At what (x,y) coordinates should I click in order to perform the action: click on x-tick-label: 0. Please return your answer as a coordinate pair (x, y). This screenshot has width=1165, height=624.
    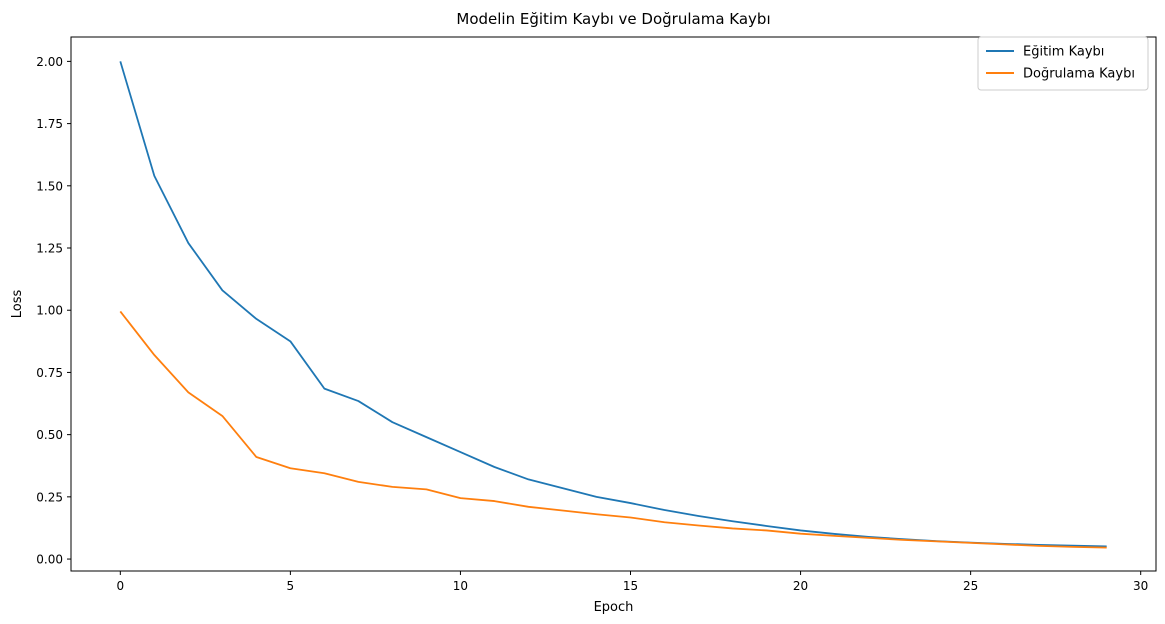
    Looking at the image, I should click on (120, 586).